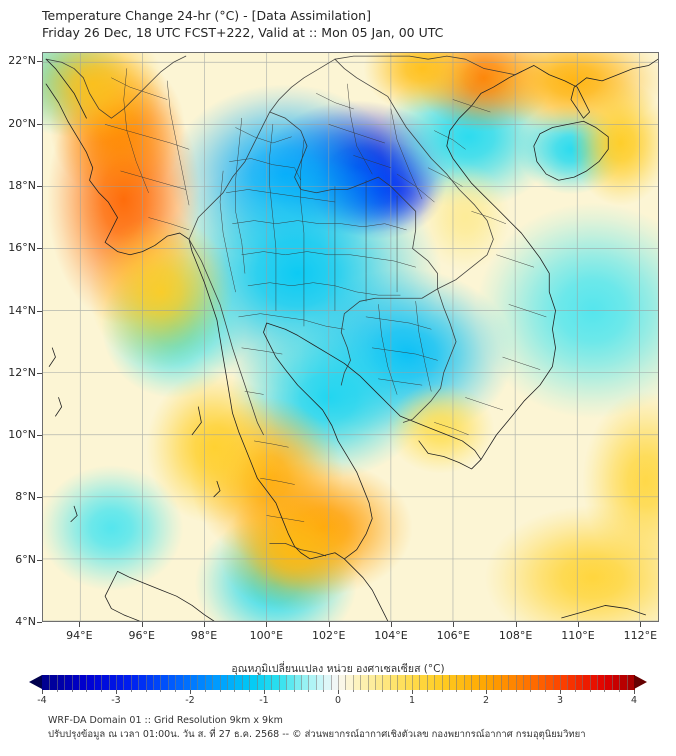  I want to click on anomaly-warm-north-laos-edge, so click(422, 83).